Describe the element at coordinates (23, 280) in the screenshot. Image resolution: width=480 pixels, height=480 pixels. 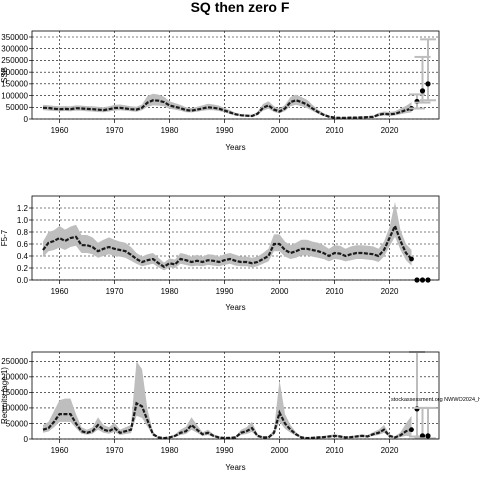
I see `y-tick-label: 0.0` at that location.